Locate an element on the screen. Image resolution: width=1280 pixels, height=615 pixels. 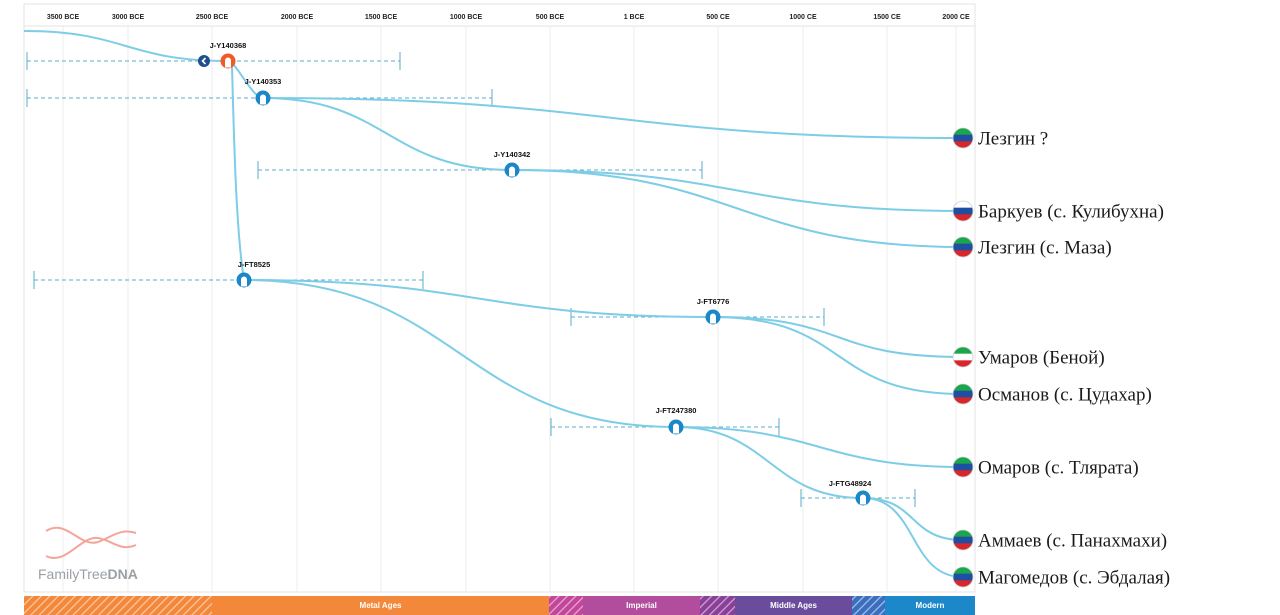
russia-flag-icon is located at coordinates (963, 211).